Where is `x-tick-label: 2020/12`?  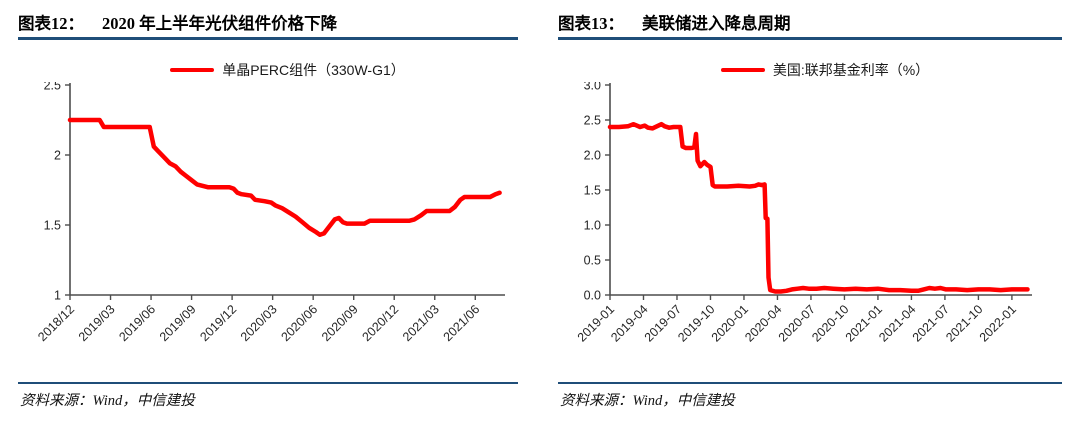
x-tick-label: 2020/12 is located at coordinates (380, 323).